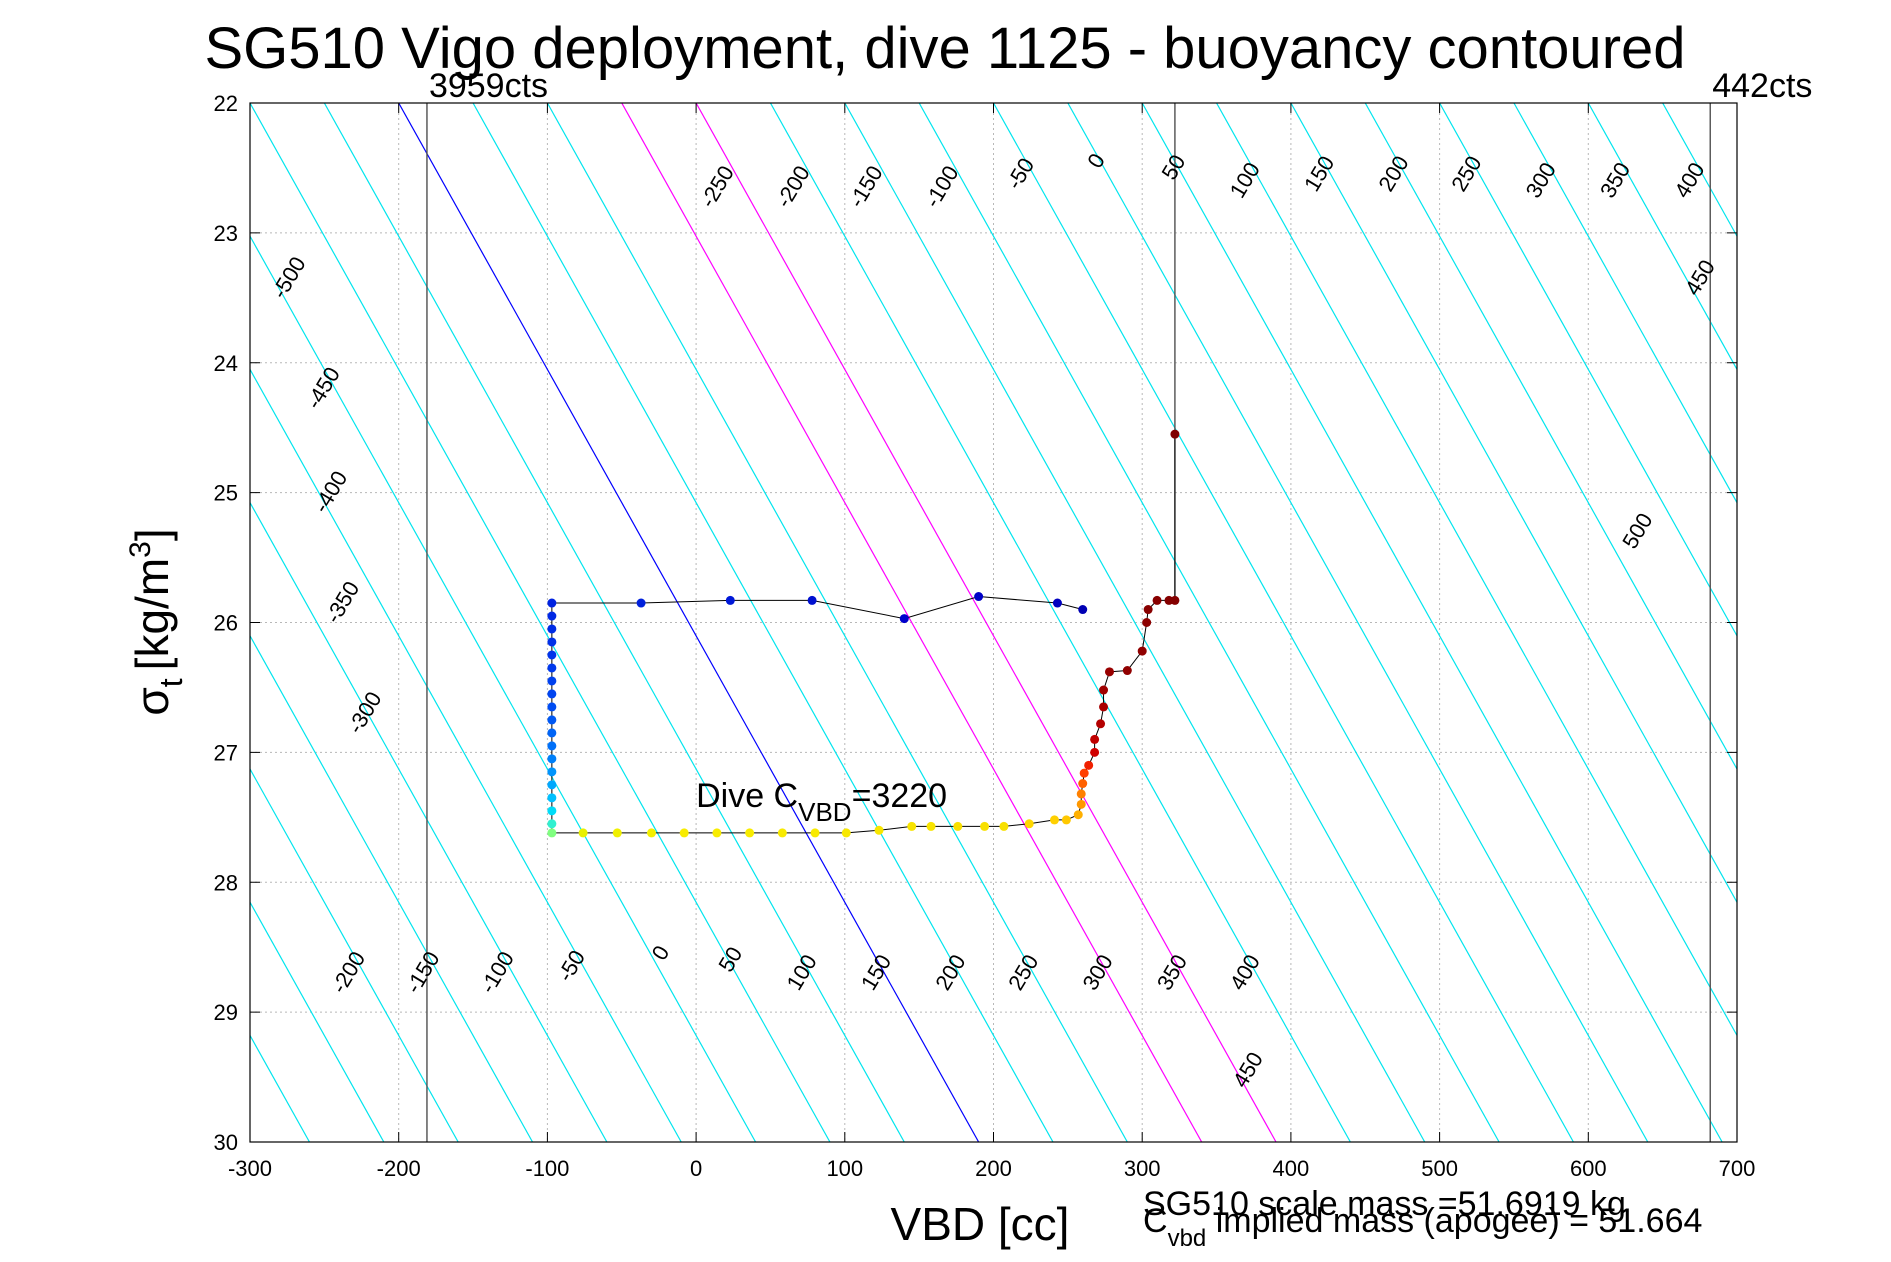 The image size is (1891, 1262). Describe the element at coordinates (364, 712) in the screenshot. I see `contour-label: -300` at that location.